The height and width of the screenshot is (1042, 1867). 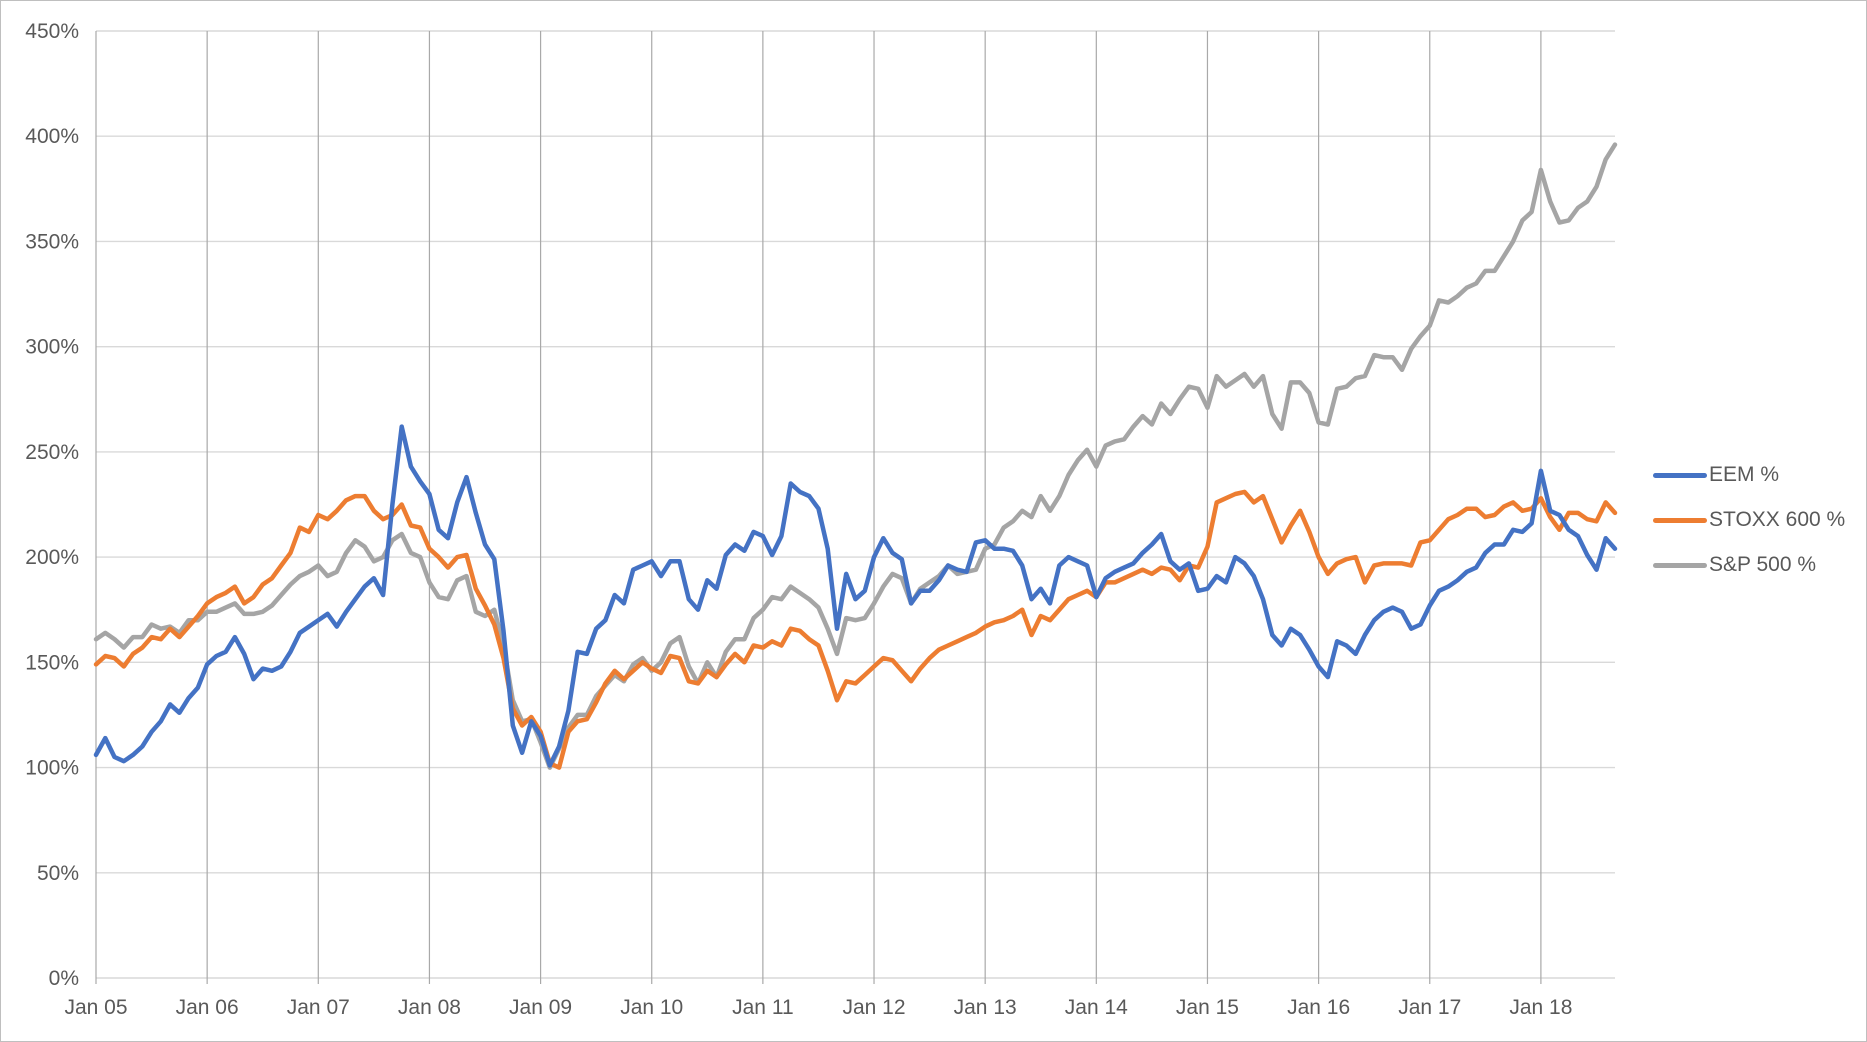 I want to click on x-axis-tick-label: Jan 09, so click(x=540, y=1007).